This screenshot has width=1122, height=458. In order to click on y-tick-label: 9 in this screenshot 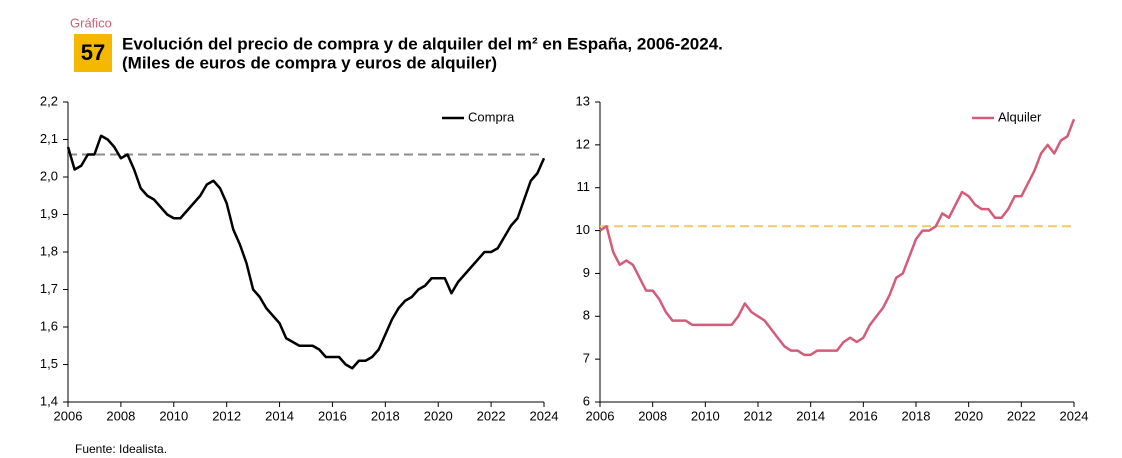, I will do `click(586, 272)`.